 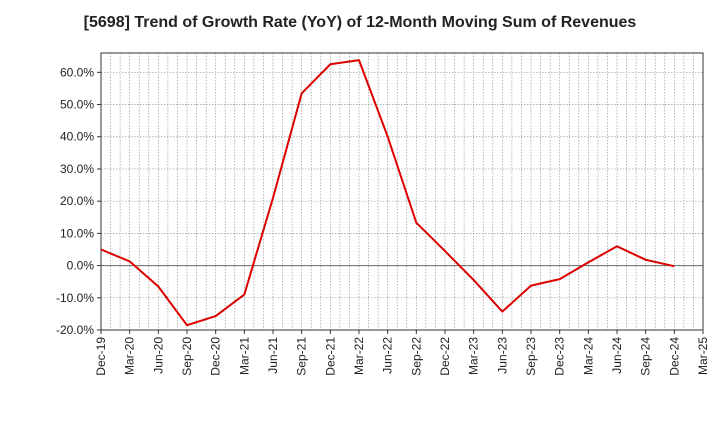 I want to click on x-tick-label: Dec-23, so click(x=560, y=356).